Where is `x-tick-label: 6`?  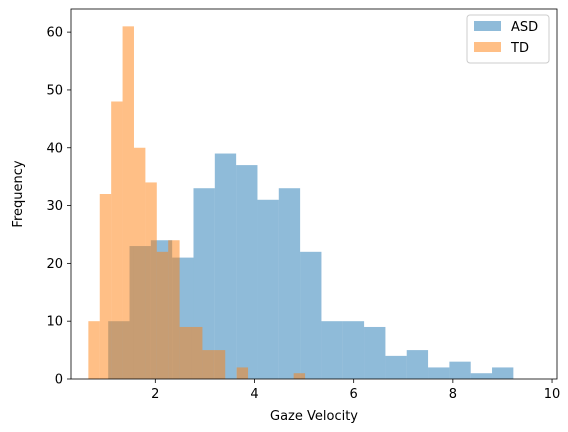
x-tick-label: 6 is located at coordinates (354, 394).